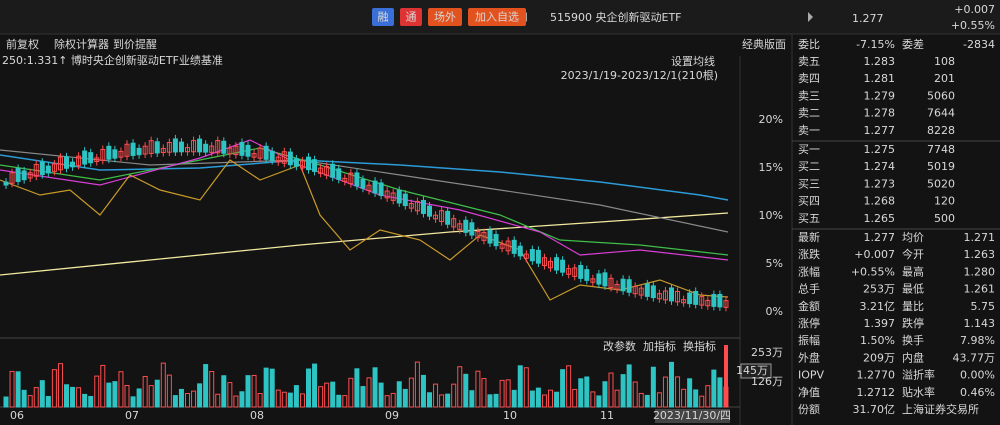 This screenshot has width=1000, height=425. What do you see at coordinates (764, 44) in the screenshot?
I see `layout-button: 经典版面` at bounding box center [764, 44].